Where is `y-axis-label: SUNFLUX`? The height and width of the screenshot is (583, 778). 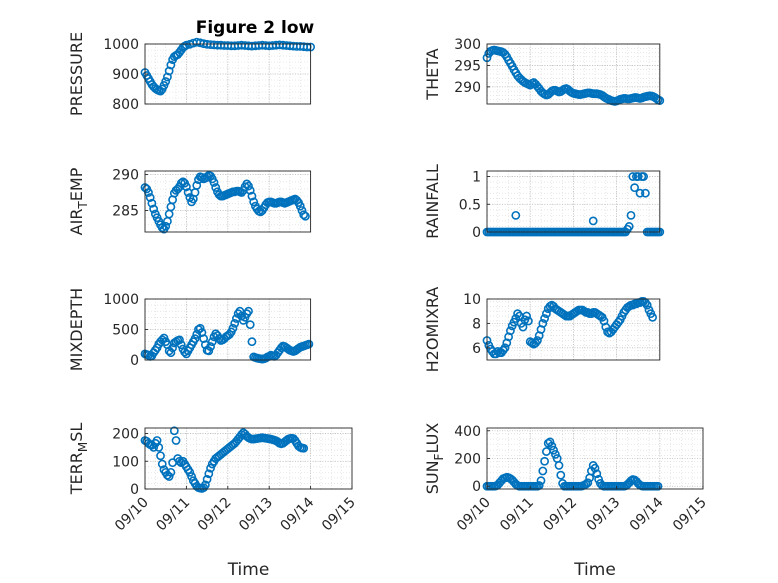
y-axis-label: SUNFLUX is located at coordinates (434, 459).